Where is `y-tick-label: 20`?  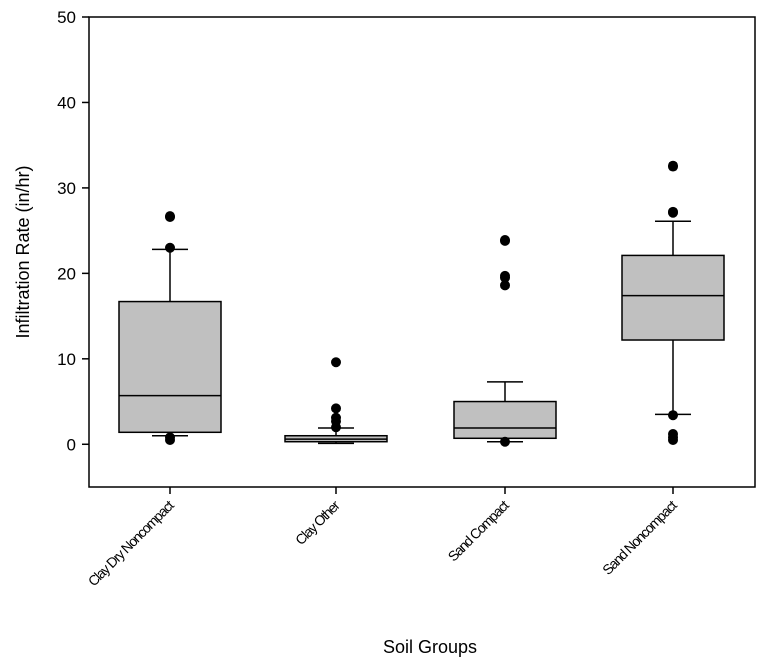
y-tick-label: 20 is located at coordinates (66, 273).